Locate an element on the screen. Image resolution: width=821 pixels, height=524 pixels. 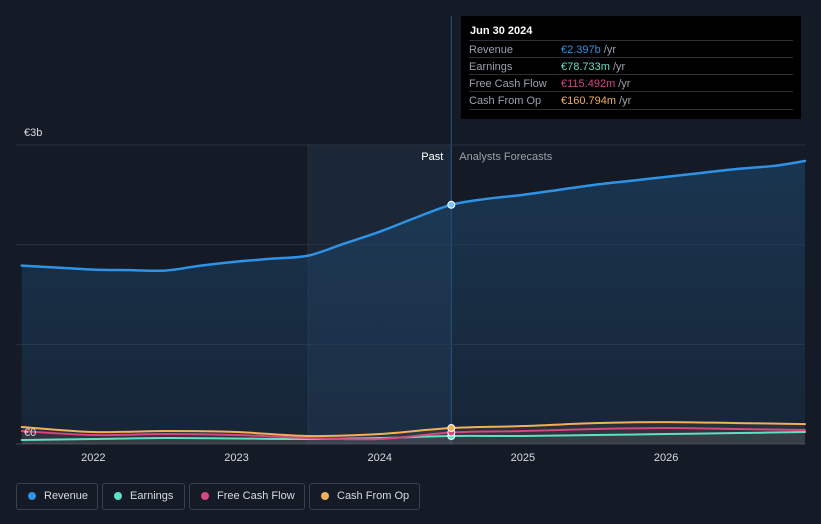
tooltip-row-cash-from-op: Cash From Op €160.794m/yr is located at coordinates (631, 100).